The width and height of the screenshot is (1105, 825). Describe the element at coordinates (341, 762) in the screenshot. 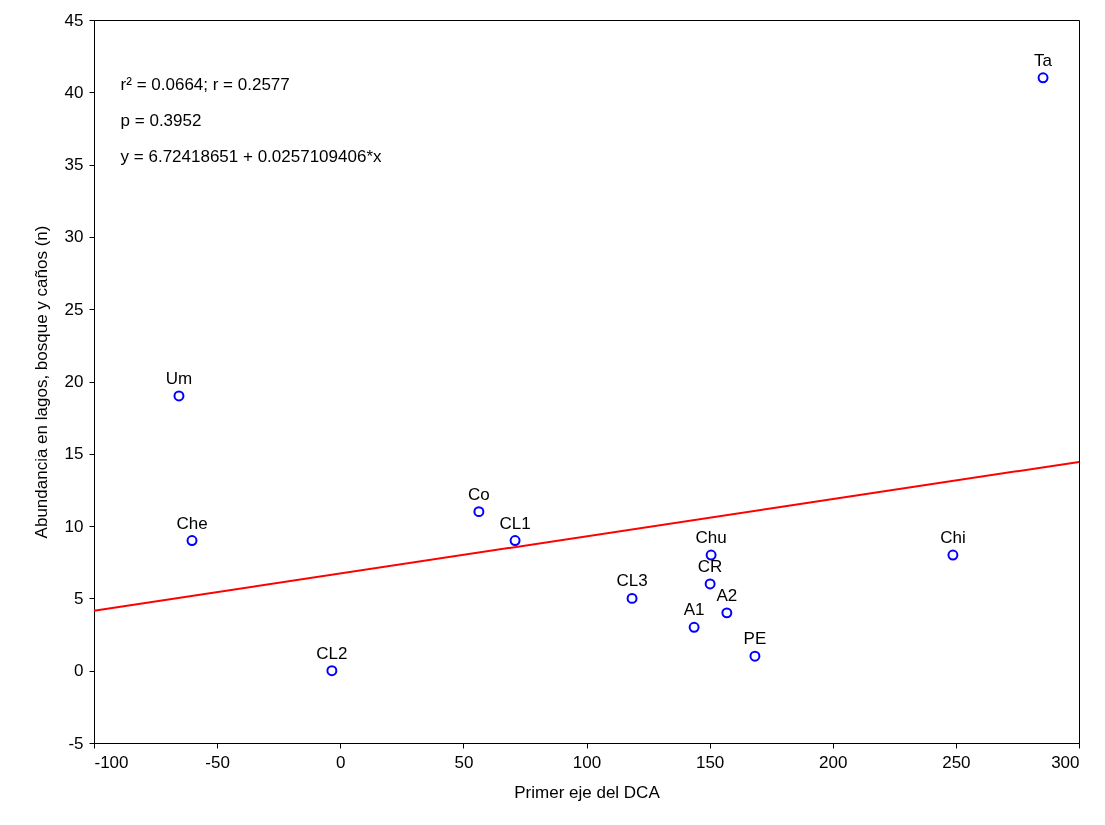

I see `x-tick-label: 0` at that location.